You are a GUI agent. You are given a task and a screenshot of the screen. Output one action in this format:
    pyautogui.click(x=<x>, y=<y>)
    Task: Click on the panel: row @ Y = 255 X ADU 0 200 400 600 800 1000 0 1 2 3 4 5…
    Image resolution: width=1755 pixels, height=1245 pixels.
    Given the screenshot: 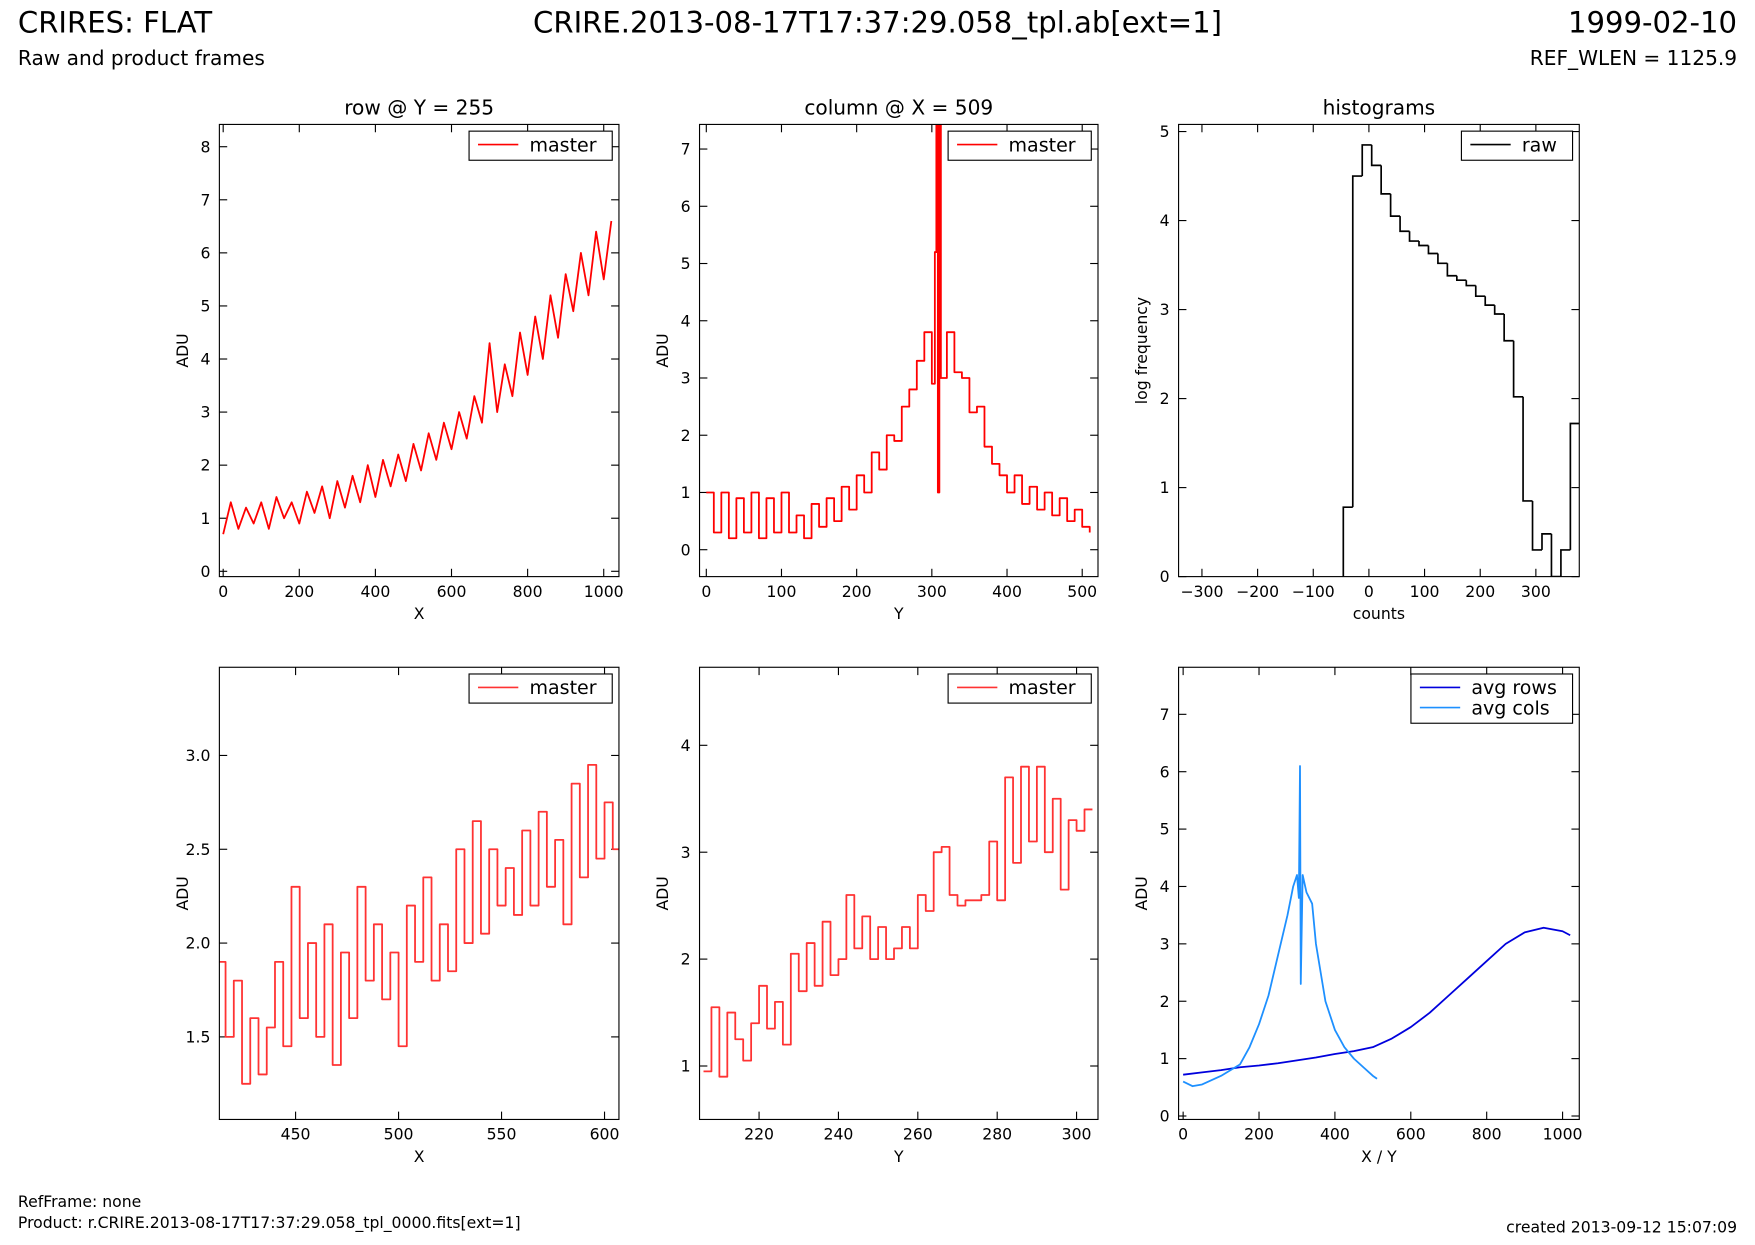 What is the action you would take?
    pyautogui.click(x=398, y=359)
    